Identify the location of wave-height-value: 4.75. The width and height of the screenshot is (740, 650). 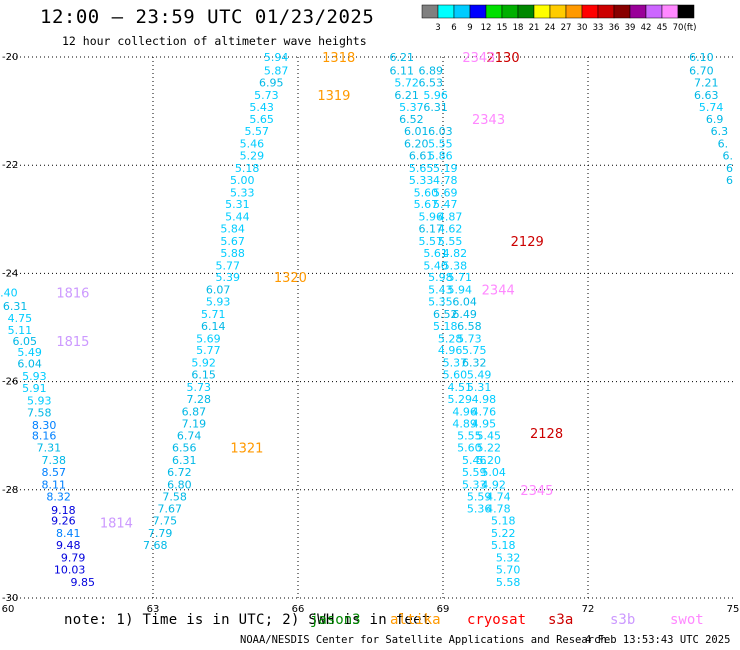
(20, 318).